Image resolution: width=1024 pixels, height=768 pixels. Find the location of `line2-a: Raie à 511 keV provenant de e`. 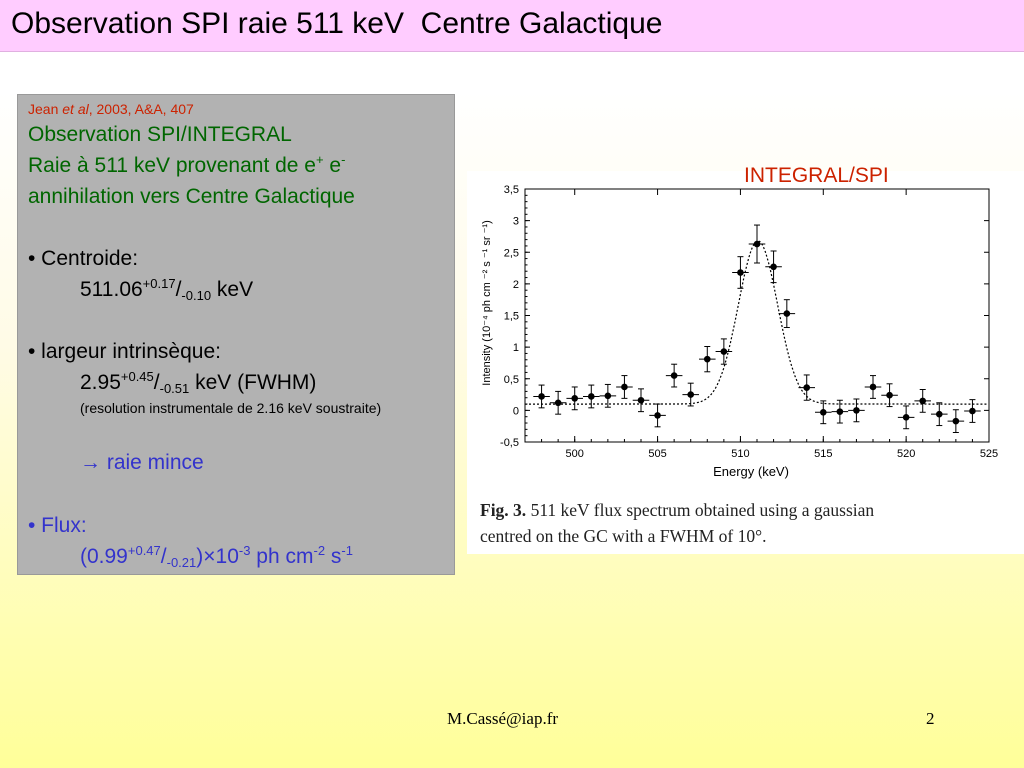

line2-a: Raie à 511 keV provenant de e is located at coordinates (172, 165).